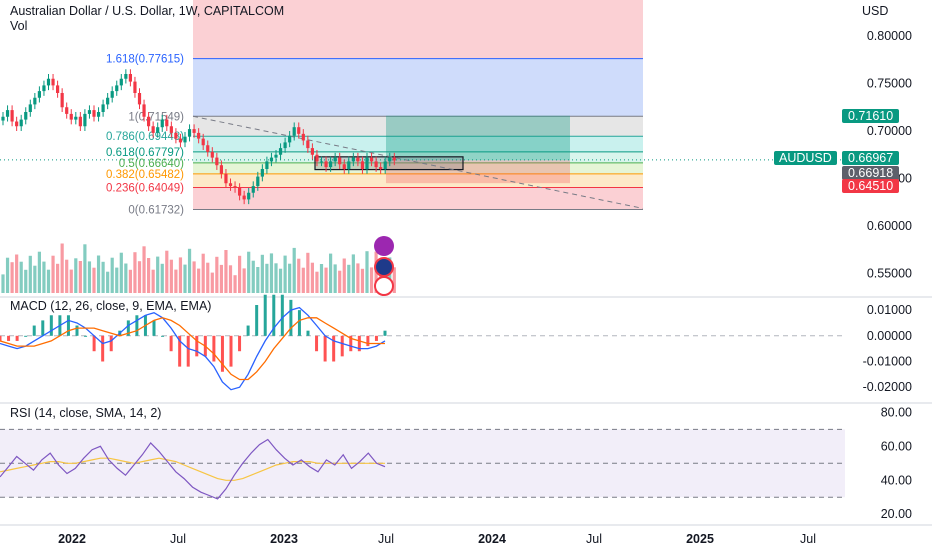  What do you see at coordinates (145, 175) in the screenshot?
I see `fib-level-label: 0.382(0.65482)` at bounding box center [145, 175].